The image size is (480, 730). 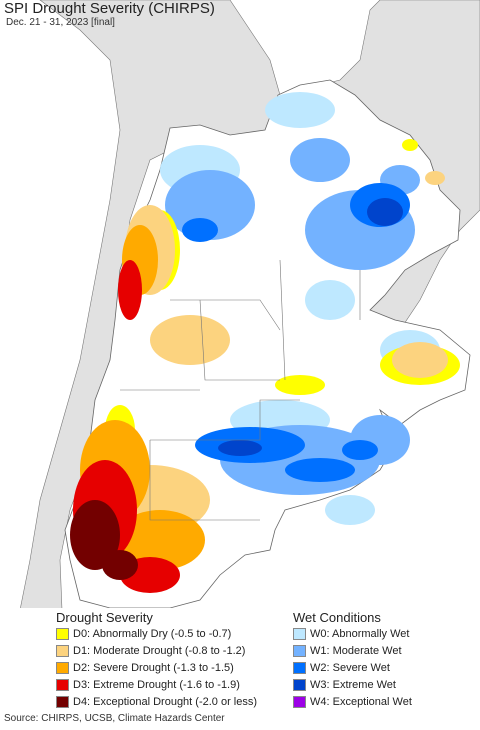 I want to click on drought-legend-item: D1: Moderate Drought (-0.8 to -1.2), so click(x=150, y=651).